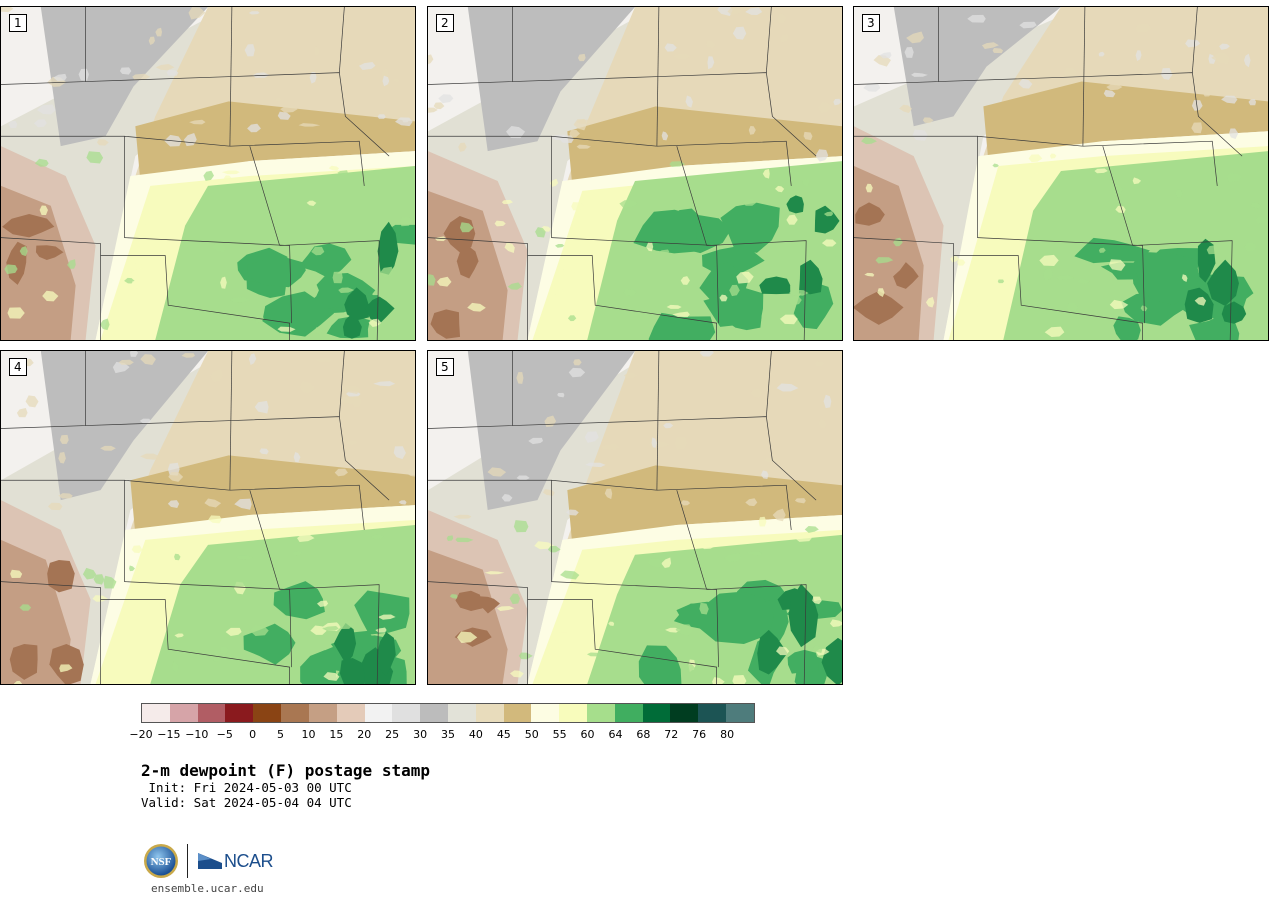 This screenshot has width=1280, height=901. Describe the element at coordinates (392, 734) in the screenshot. I see `colorbar-tick-label: 25` at that location.